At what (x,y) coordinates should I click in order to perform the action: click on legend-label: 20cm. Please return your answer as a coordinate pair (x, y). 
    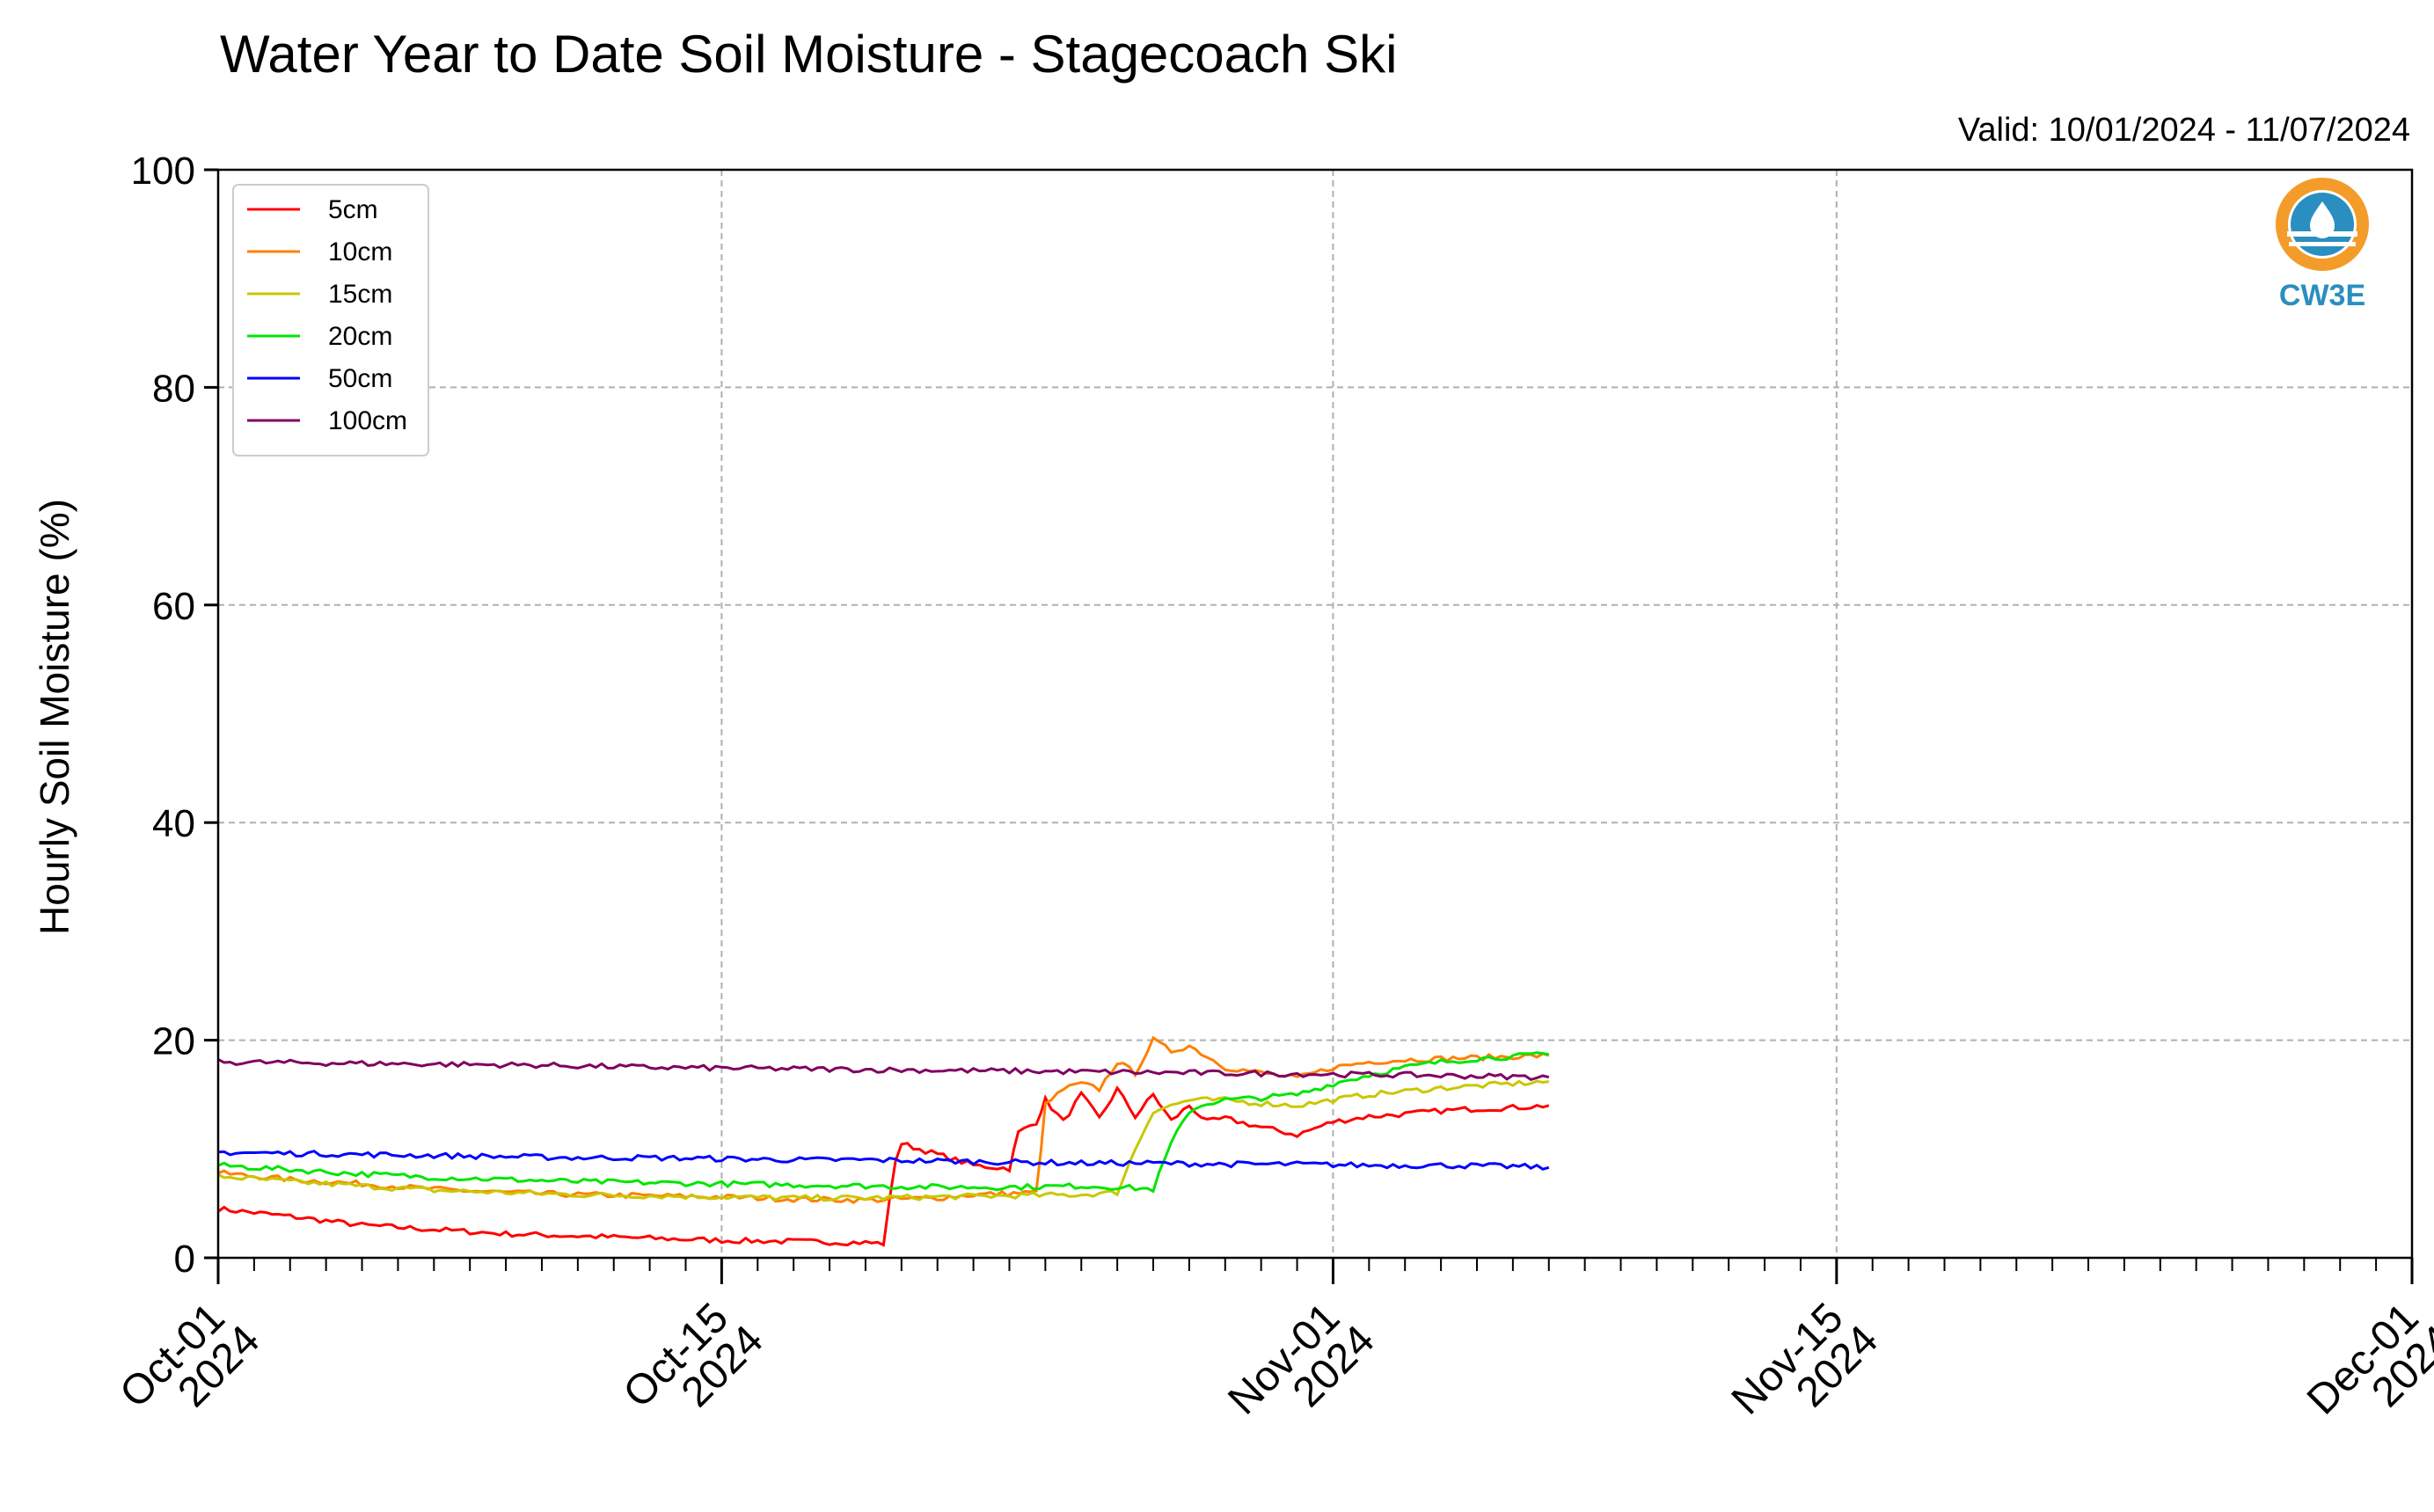
    Looking at the image, I should click on (360, 336).